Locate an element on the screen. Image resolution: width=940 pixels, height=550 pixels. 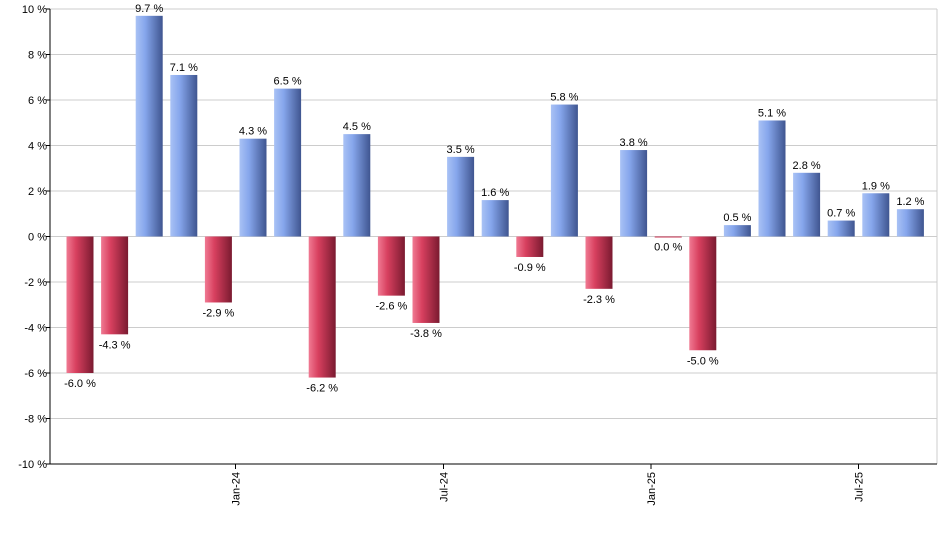
y-tick-label: 2 % is located at coordinates (37, 192).